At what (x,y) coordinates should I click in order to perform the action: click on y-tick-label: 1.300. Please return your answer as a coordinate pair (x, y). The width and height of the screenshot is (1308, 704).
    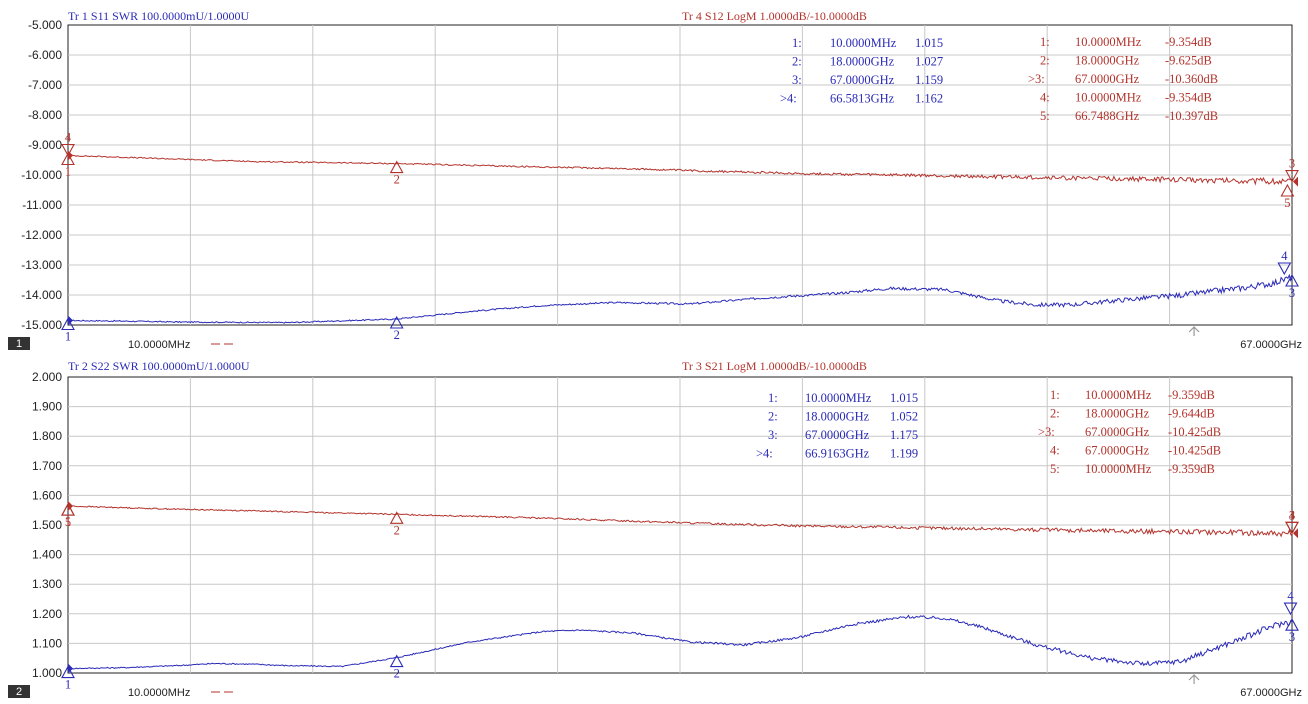
    Looking at the image, I should click on (47, 584).